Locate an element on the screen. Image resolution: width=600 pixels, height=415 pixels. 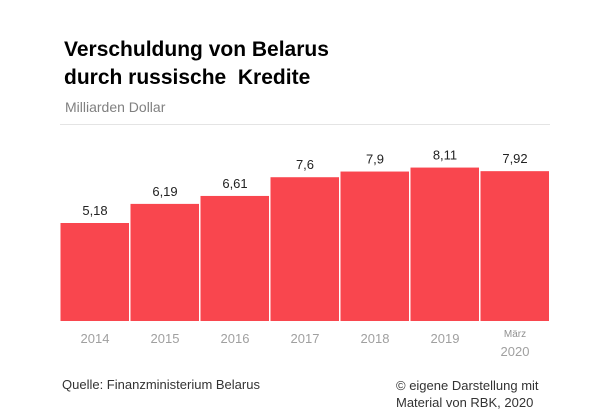
x-tick-label: 2014 is located at coordinates (95, 338).